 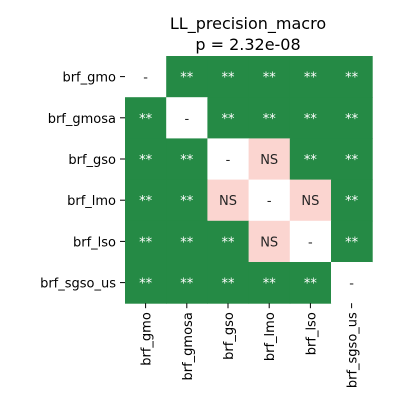 I want to click on cell-label-1-5: **, so click(x=352, y=119).